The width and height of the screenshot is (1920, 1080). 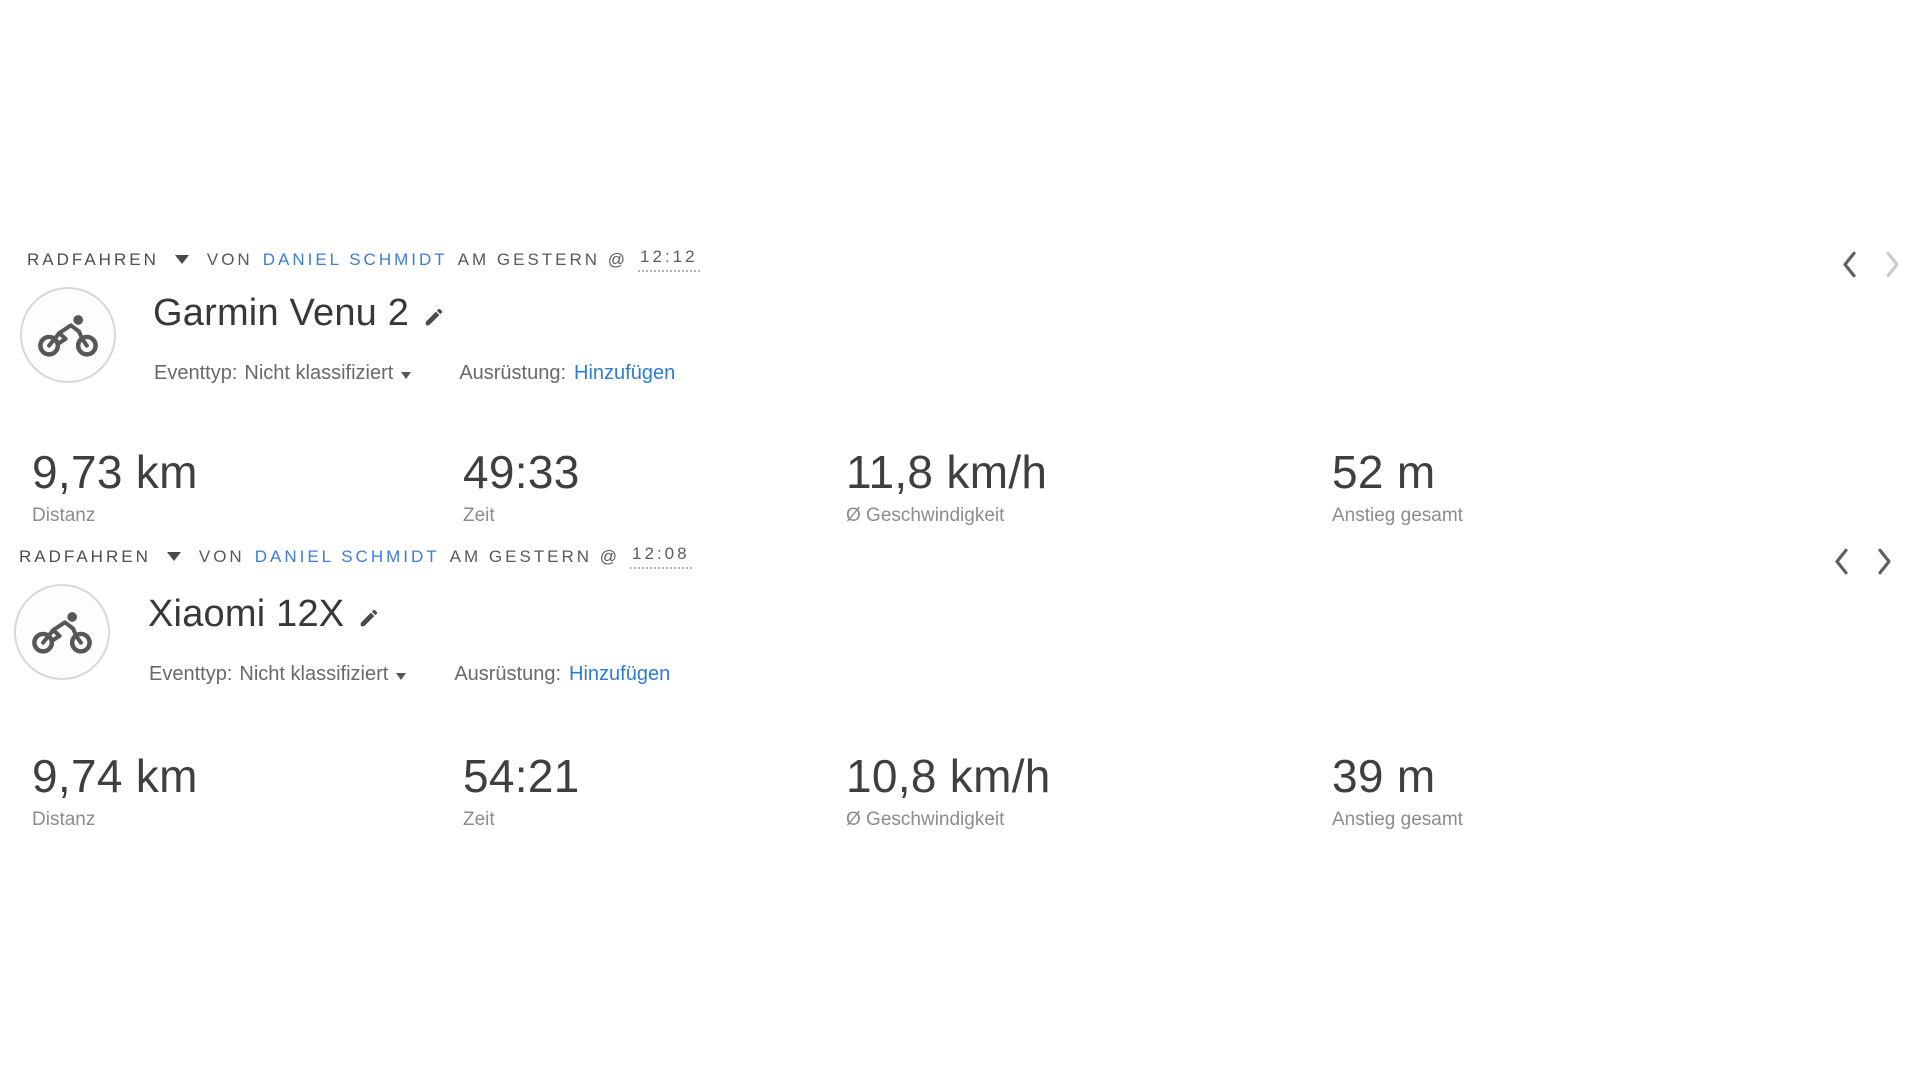 What do you see at coordinates (521, 776) in the screenshot?
I see `stat-value: 54:21` at bounding box center [521, 776].